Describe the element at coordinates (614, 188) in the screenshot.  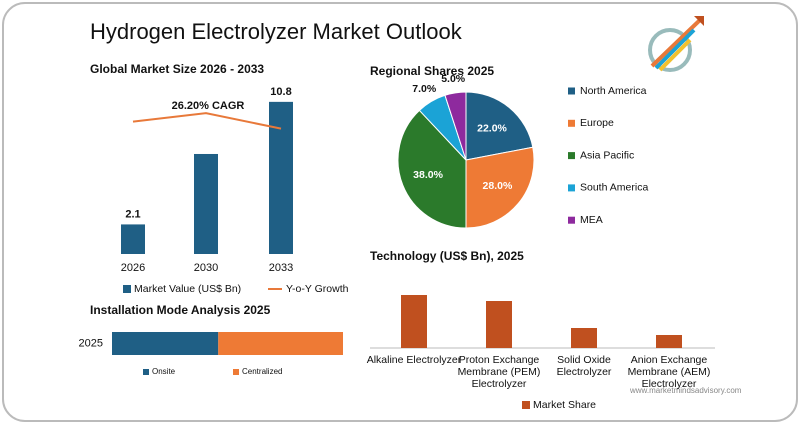
I see `legend-label: South America` at that location.